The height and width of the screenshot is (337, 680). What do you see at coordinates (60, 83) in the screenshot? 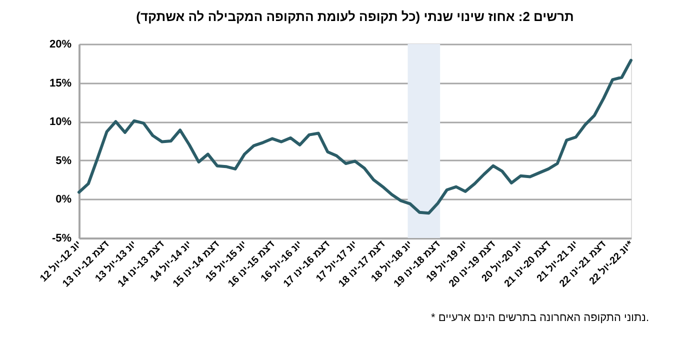
I see `y-tick-label: 15%` at bounding box center [60, 83].